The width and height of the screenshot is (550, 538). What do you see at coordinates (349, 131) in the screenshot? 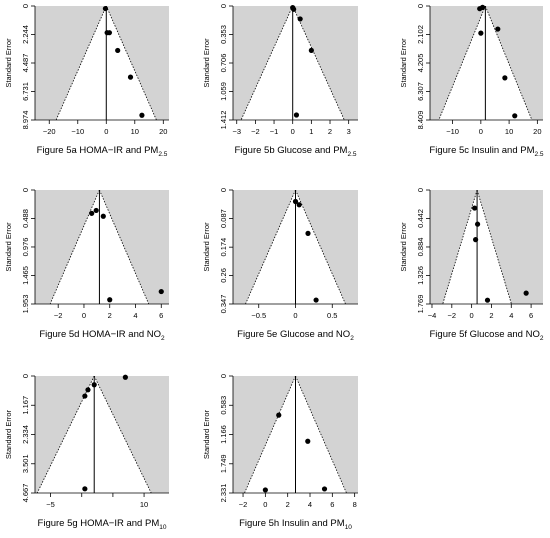
I see `x-tick-label: 3` at bounding box center [349, 131].